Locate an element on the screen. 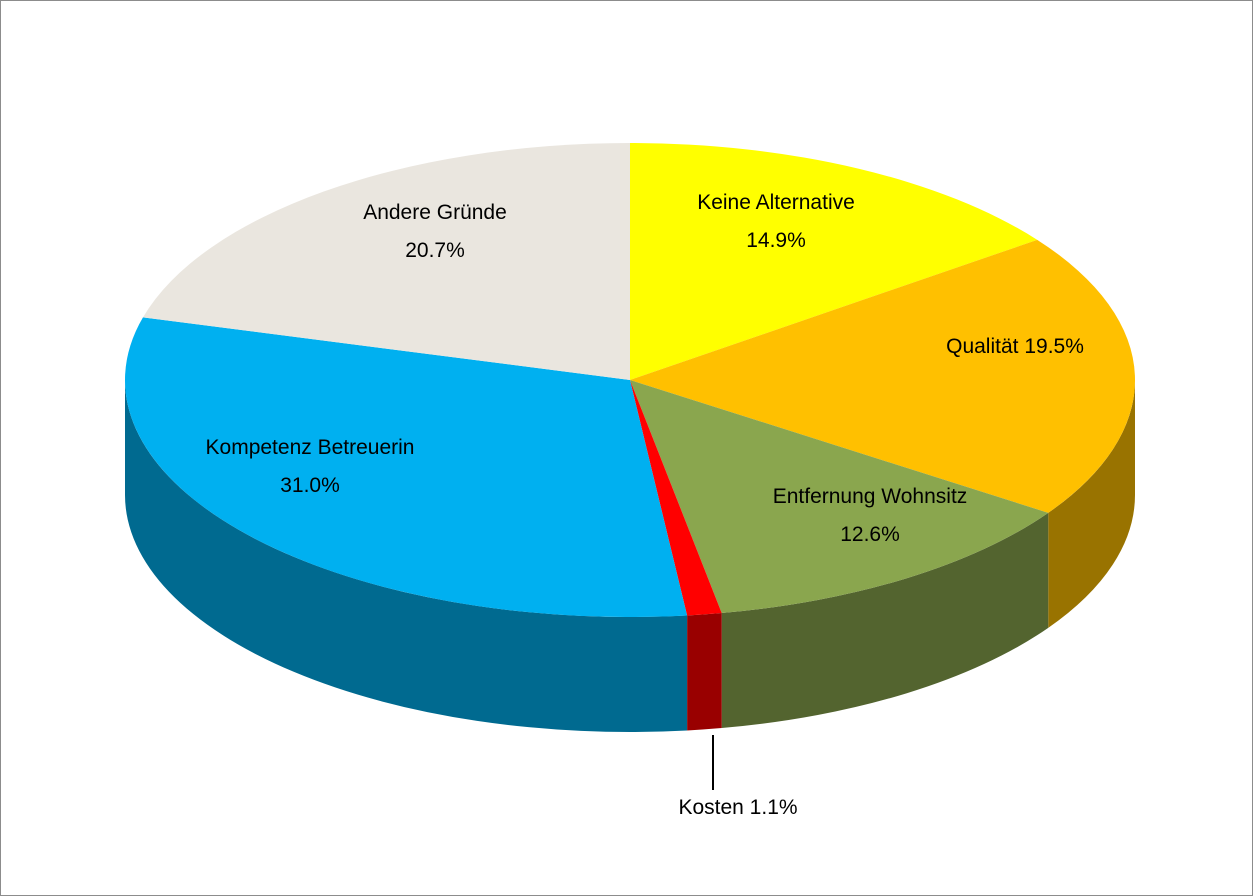  value-label: 14.9% is located at coordinates (776, 240).